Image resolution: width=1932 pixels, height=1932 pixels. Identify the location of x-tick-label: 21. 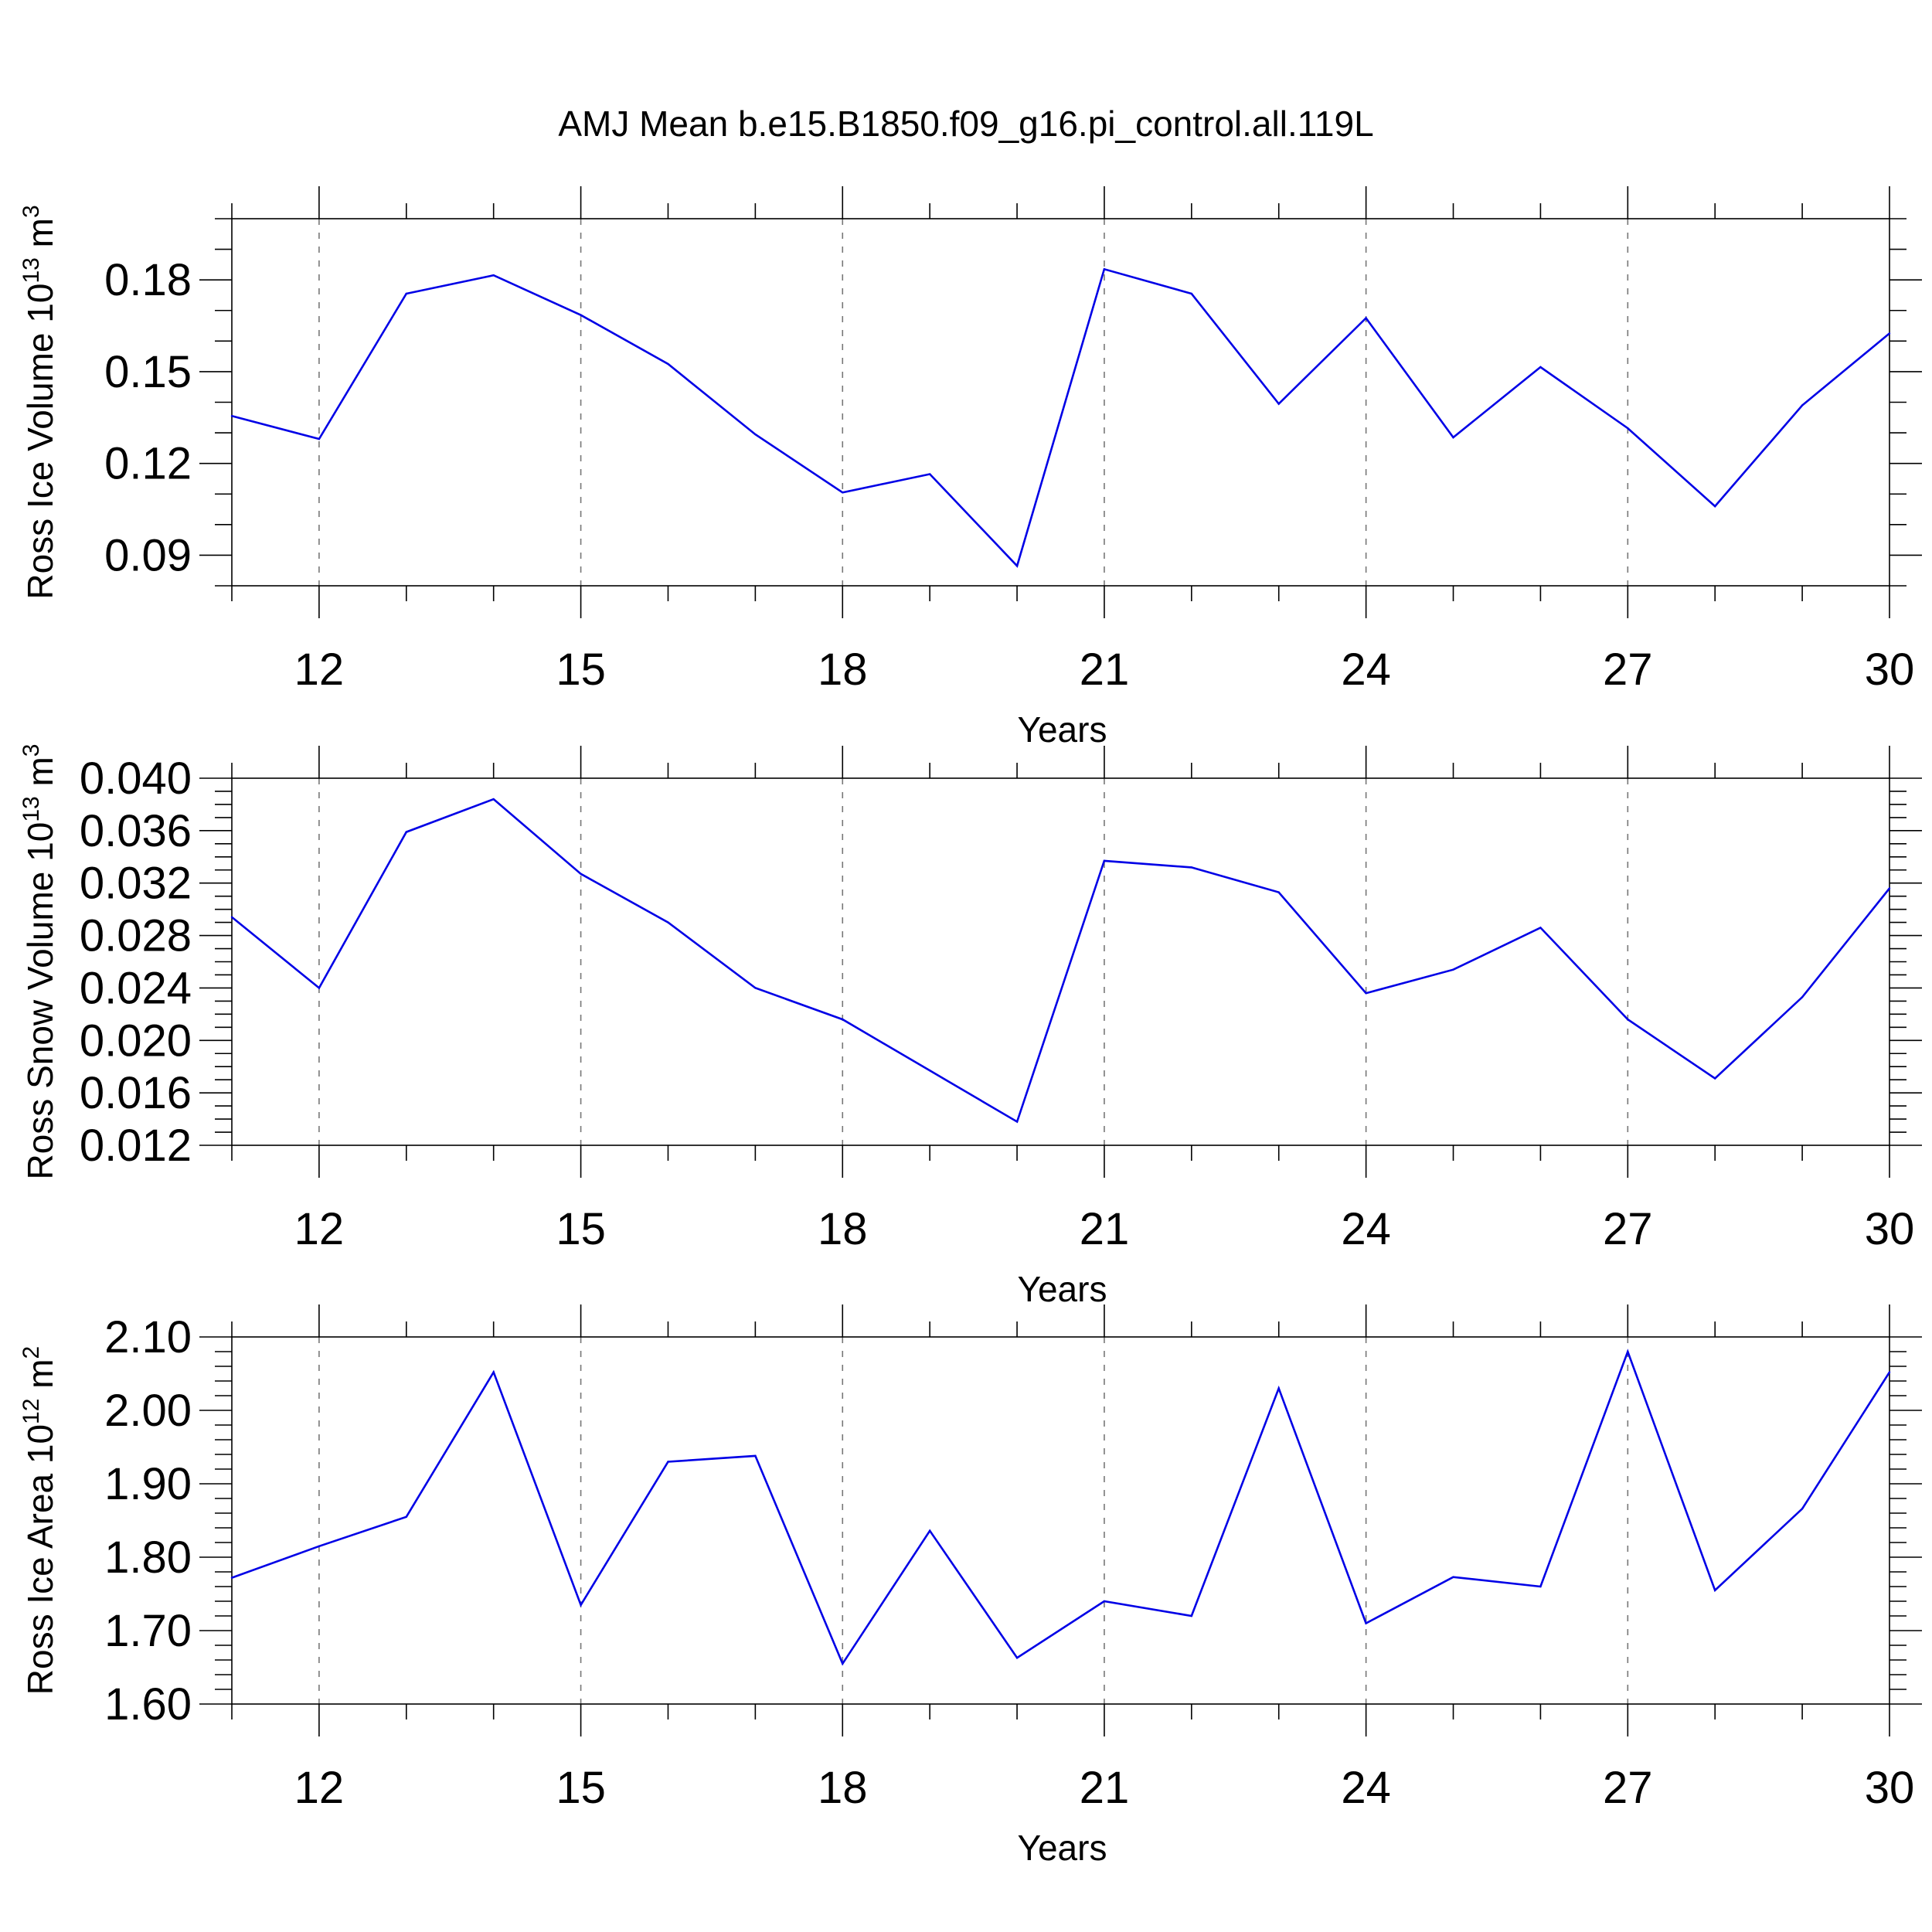
(1105, 1229).